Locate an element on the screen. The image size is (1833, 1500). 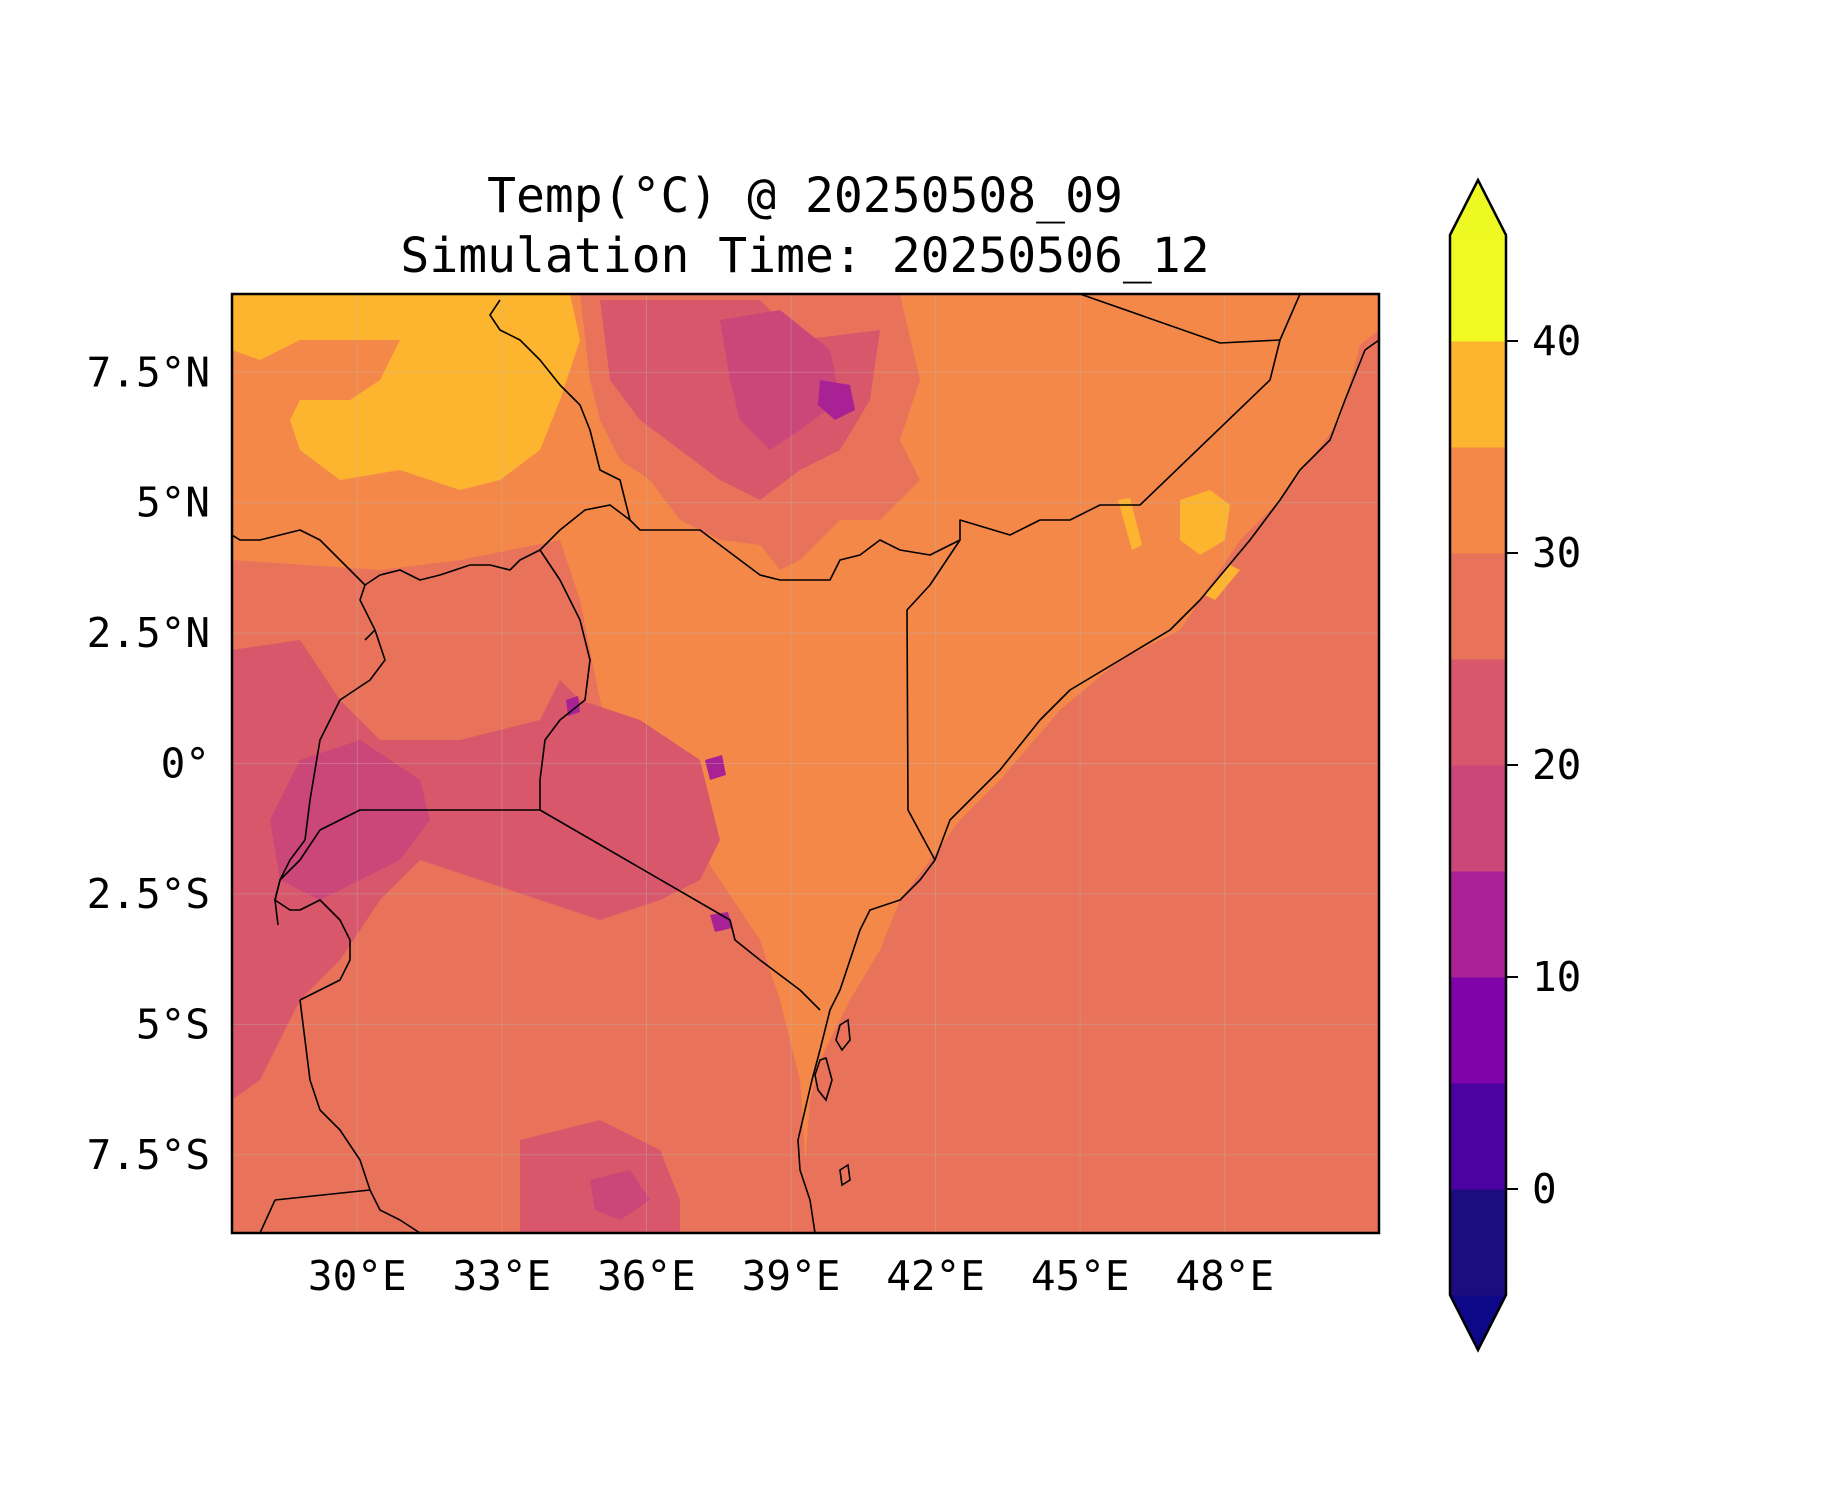
colorbar-under-arrow is located at coordinates (1478, 1322).